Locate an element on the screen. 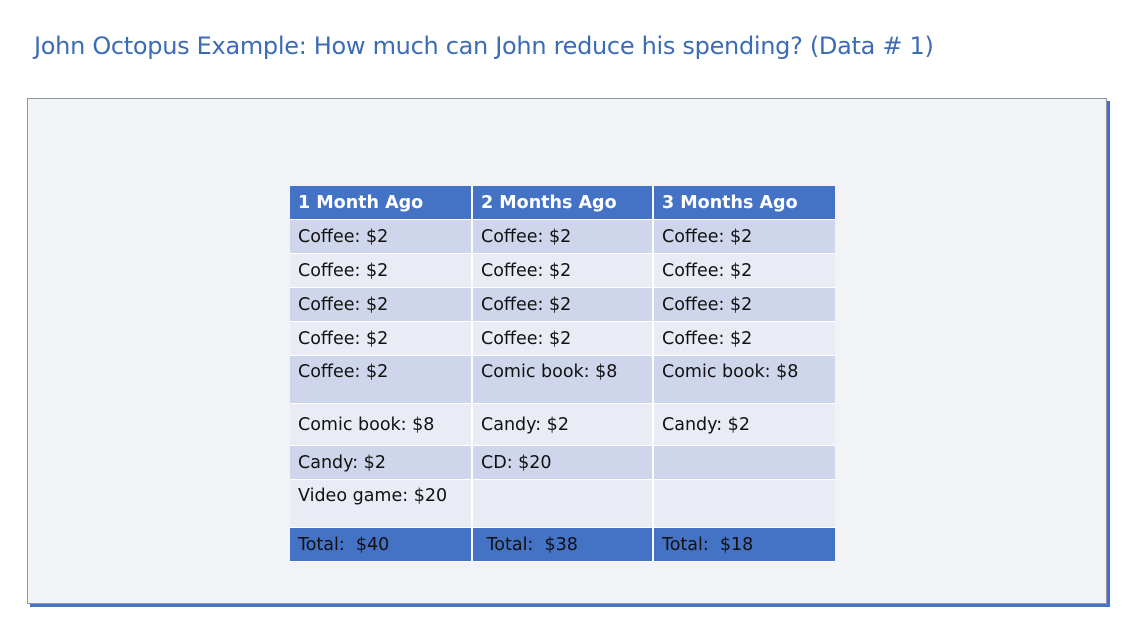 The image size is (1131, 630). table-cell: CD: $20 is located at coordinates (563, 462).